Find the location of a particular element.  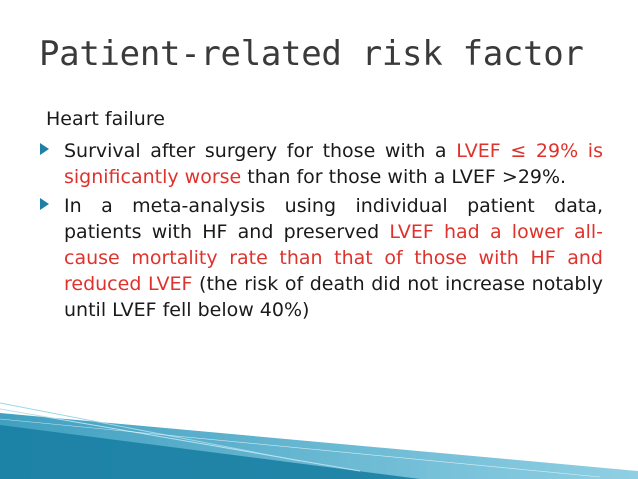

bullet-text: than for those with a LVEF >29%. is located at coordinates (404, 177).